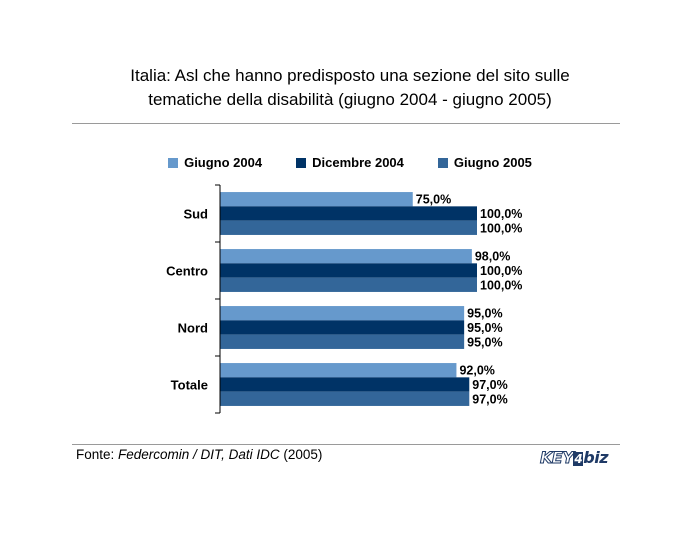 The image size is (700, 550). I want to click on bar-nord-giugno-2005, so click(342, 341).